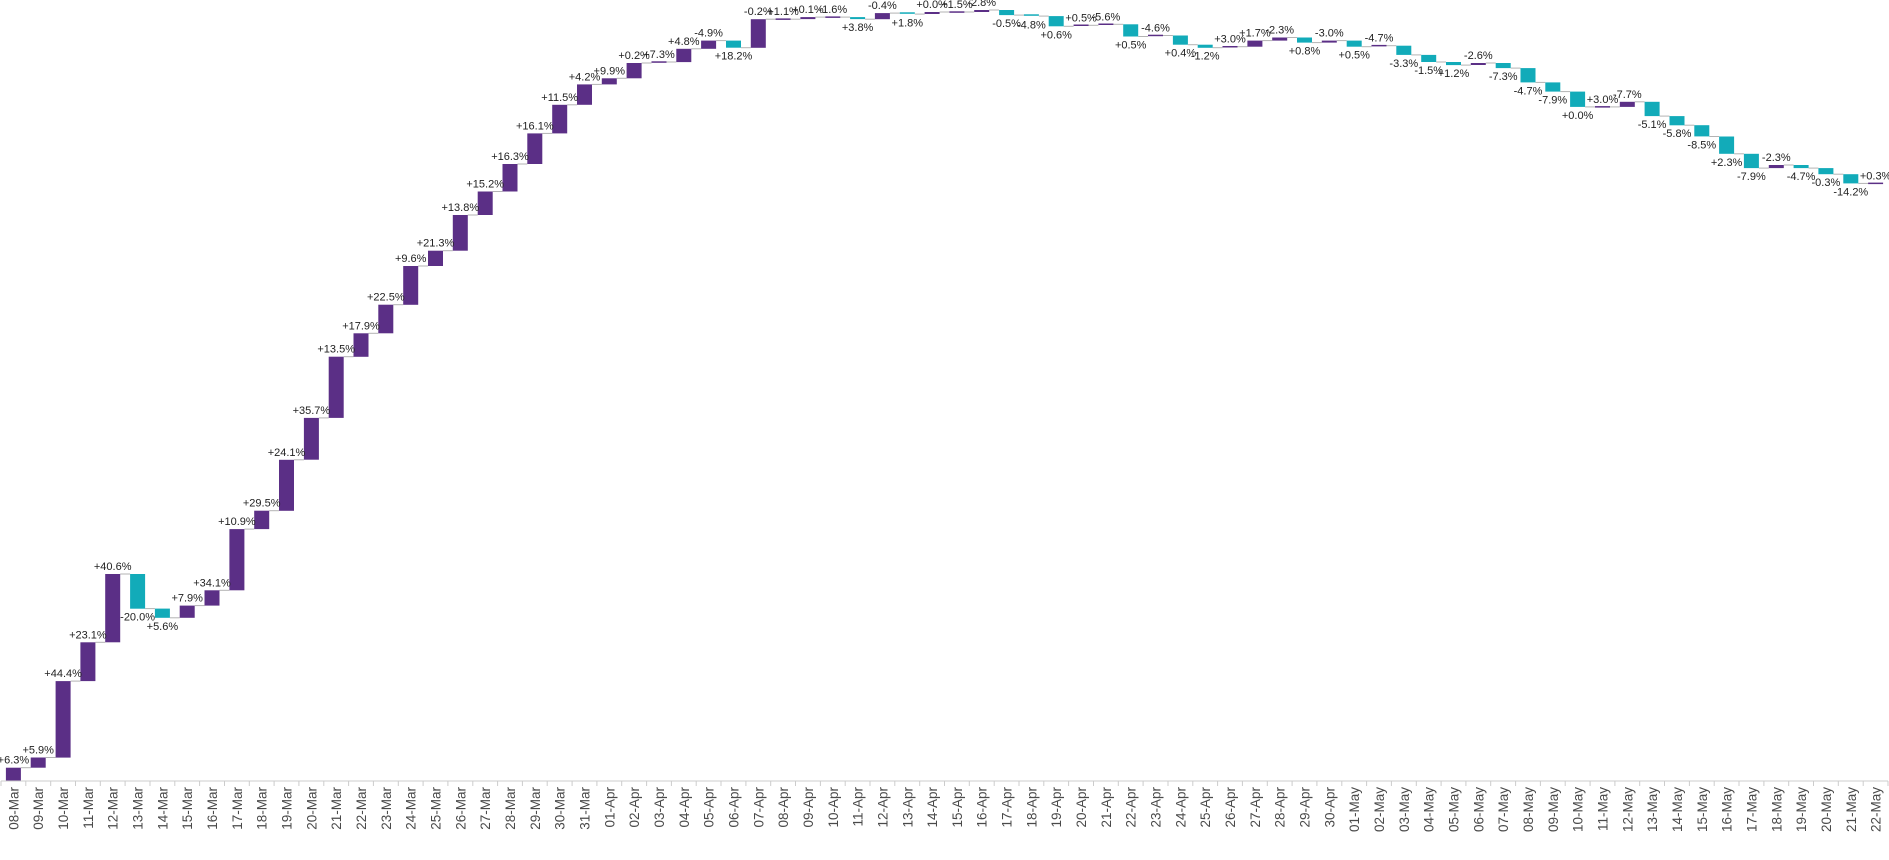 Image resolution: width=1889 pixels, height=860 pixels. What do you see at coordinates (1553, 809) in the screenshot?
I see `x-tick-label: 09-May` at bounding box center [1553, 809].